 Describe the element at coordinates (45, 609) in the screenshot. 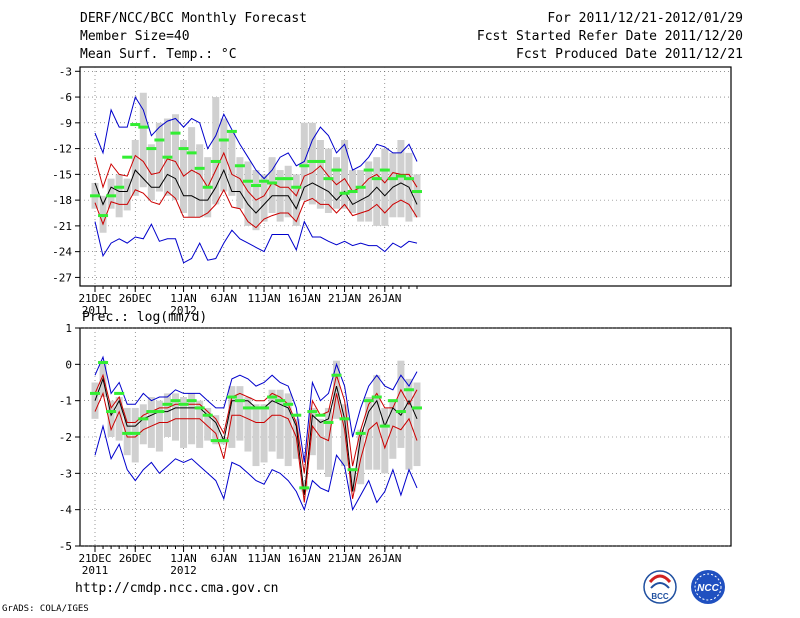

I see `grads-credit: GrADS: COLA/IGES` at that location.